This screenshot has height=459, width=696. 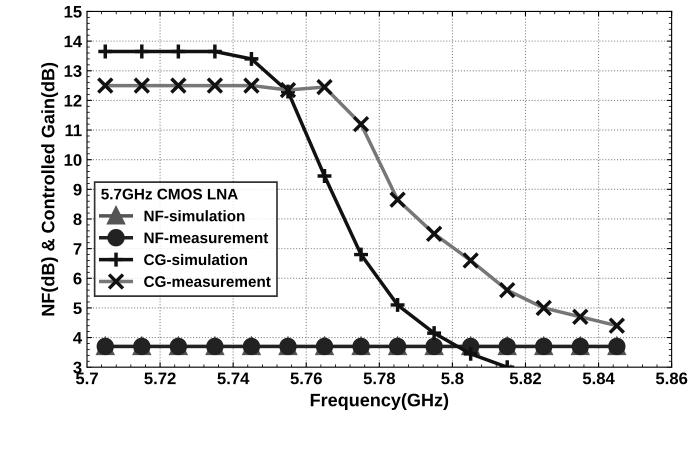 I want to click on legend-title: 5.7GHz CMOS LNA, so click(x=169, y=194).